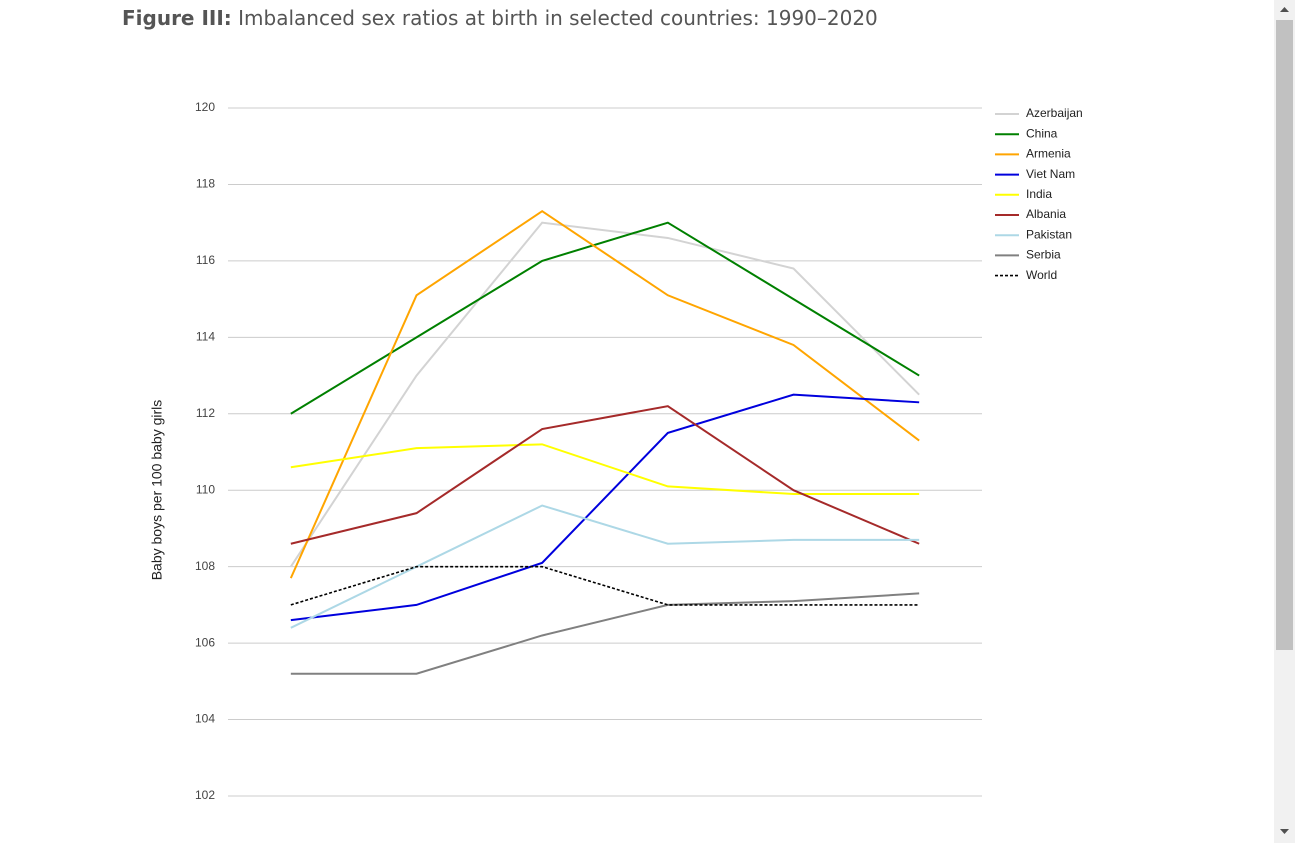  What do you see at coordinates (1048, 154) in the screenshot?
I see `legend-label: Armenia` at bounding box center [1048, 154].